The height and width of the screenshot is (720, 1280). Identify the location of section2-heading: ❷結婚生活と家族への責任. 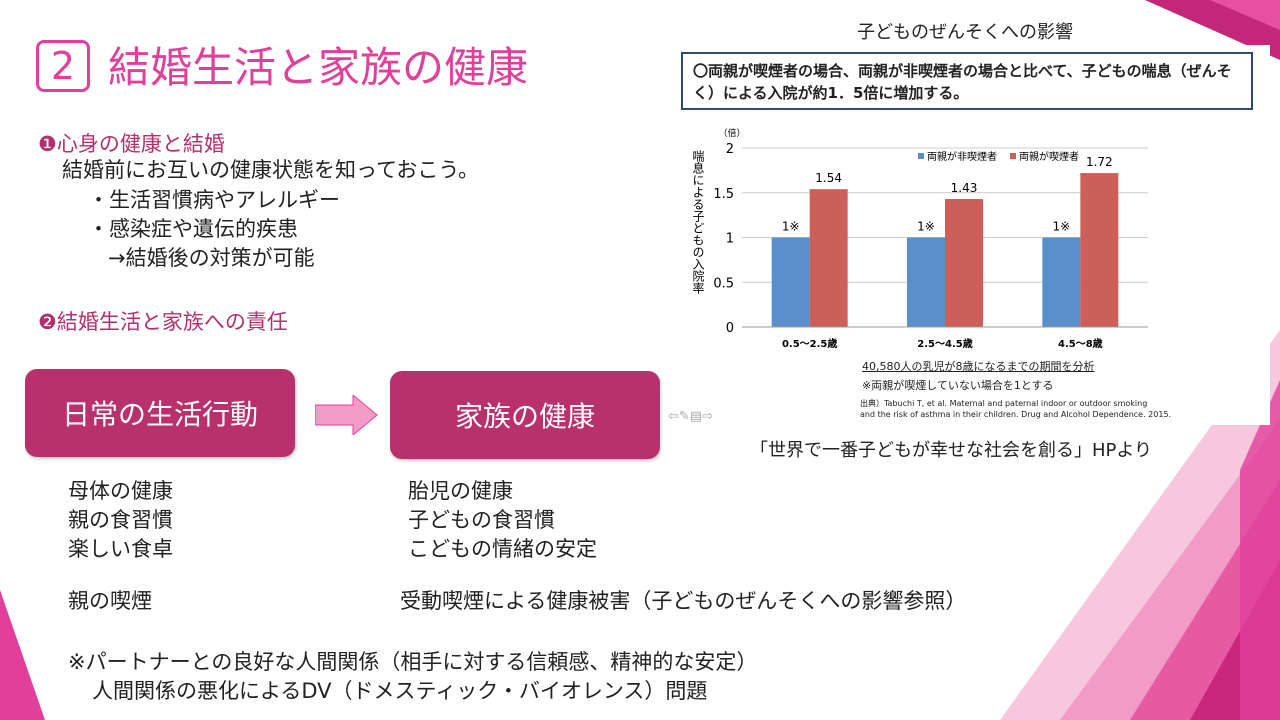
(163, 322).